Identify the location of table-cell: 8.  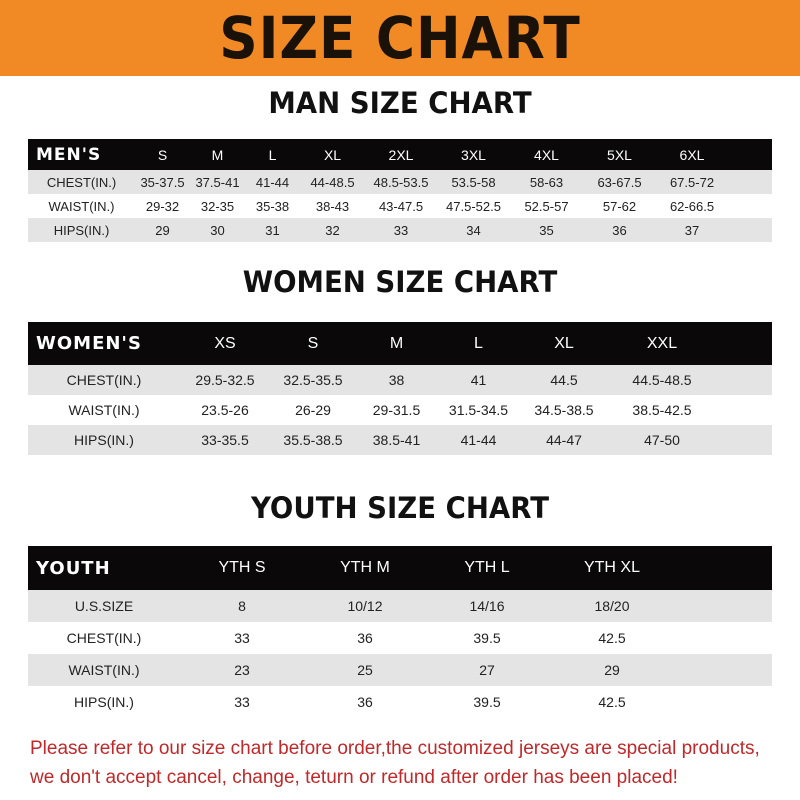
(242, 606).